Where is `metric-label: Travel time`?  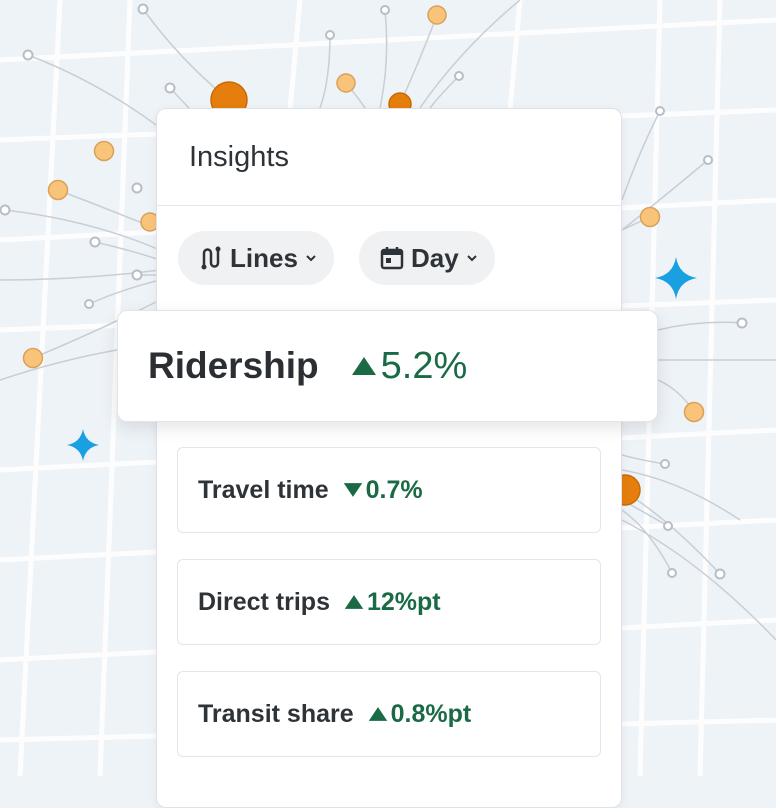 metric-label: Travel time is located at coordinates (263, 489).